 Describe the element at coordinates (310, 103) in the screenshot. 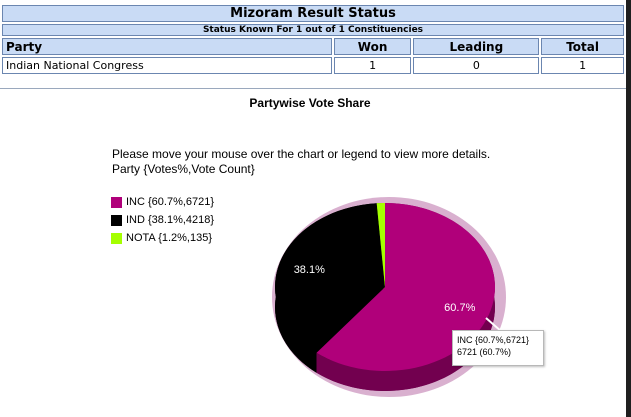

I see `chart-title: Partywise Vote Share` at that location.